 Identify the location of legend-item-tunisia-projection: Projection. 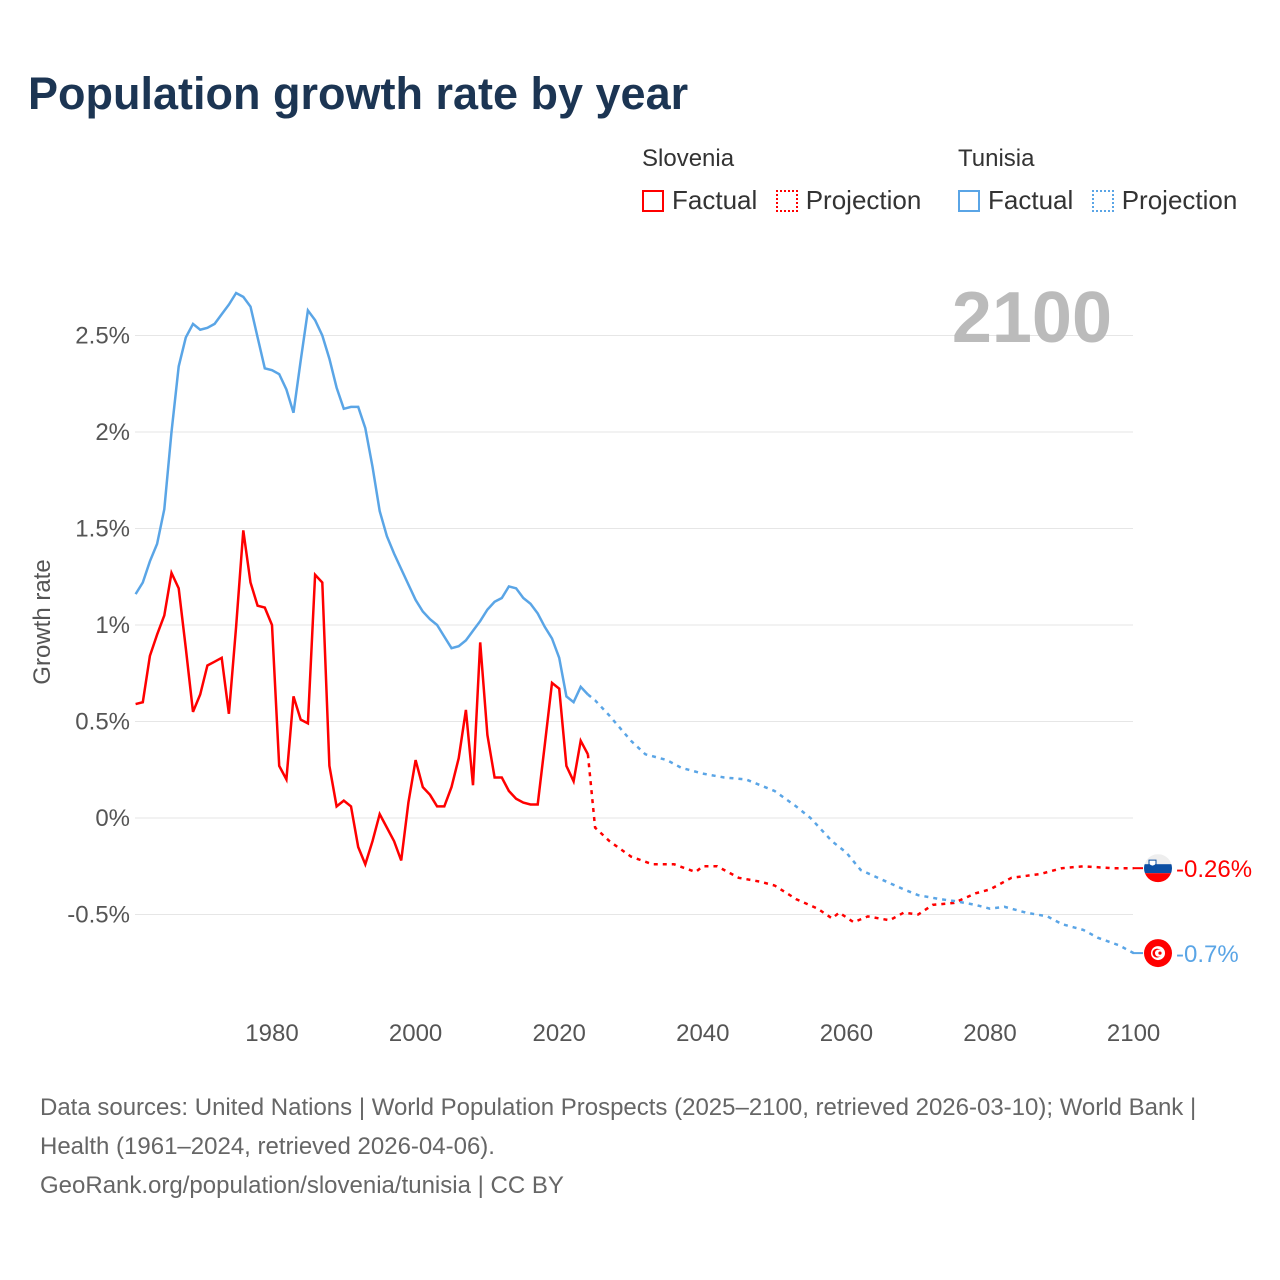
(1164, 200).